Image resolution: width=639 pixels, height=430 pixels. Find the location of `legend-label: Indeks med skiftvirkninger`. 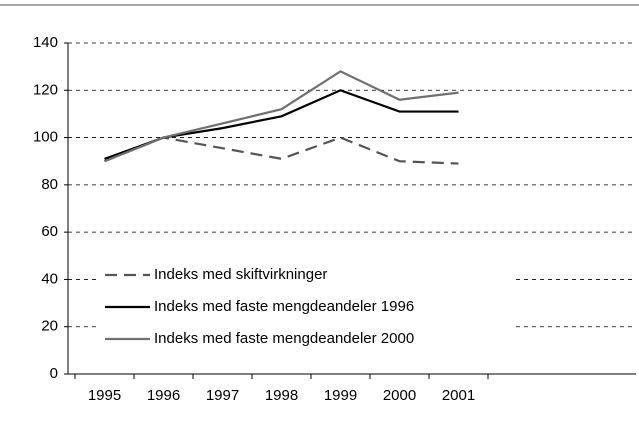

legend-label: Indeks med skiftvirkninger is located at coordinates (240, 274).